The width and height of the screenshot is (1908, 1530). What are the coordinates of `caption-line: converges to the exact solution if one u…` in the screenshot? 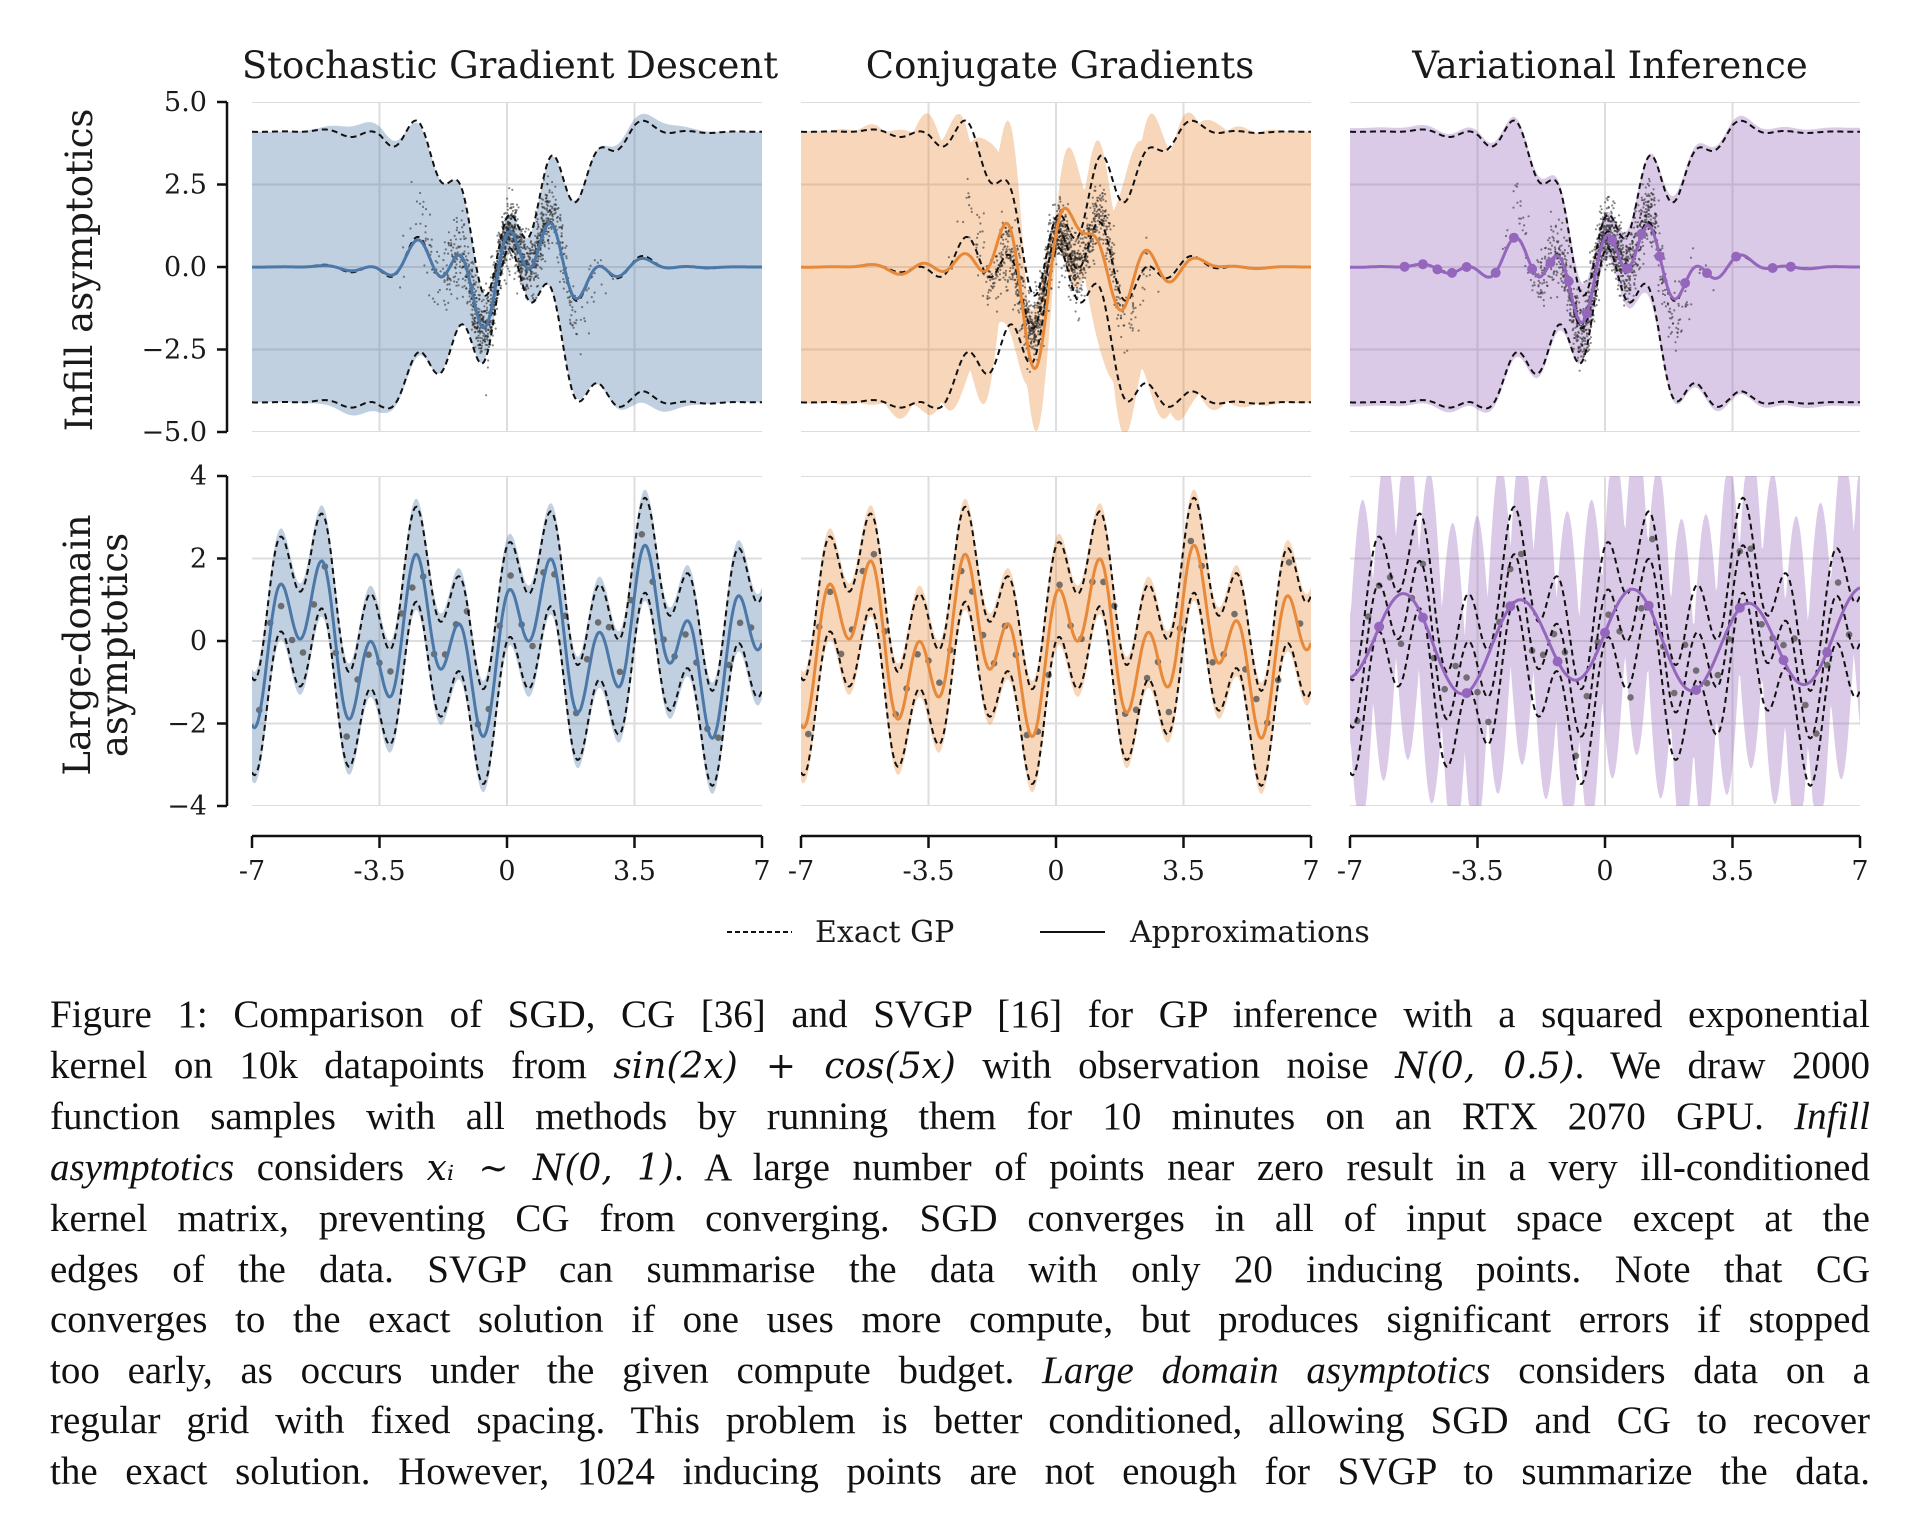 It's located at (960, 1319).